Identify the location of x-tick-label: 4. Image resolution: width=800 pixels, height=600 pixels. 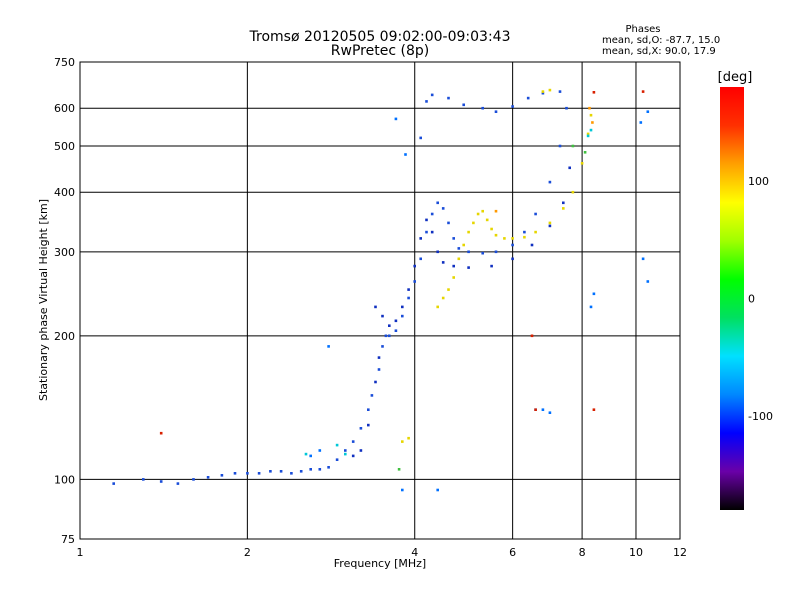
(414, 552).